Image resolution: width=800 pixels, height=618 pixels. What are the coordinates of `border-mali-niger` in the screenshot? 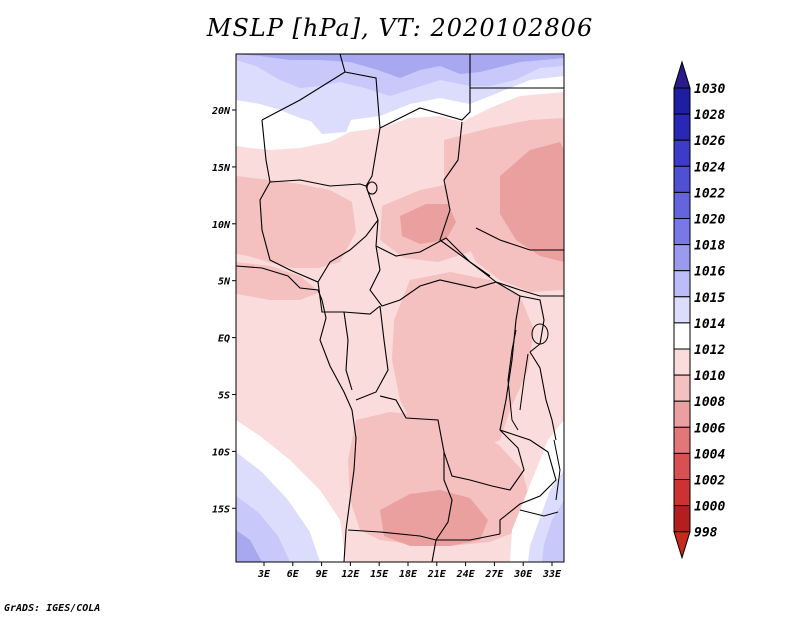 It's located at (265, 175).